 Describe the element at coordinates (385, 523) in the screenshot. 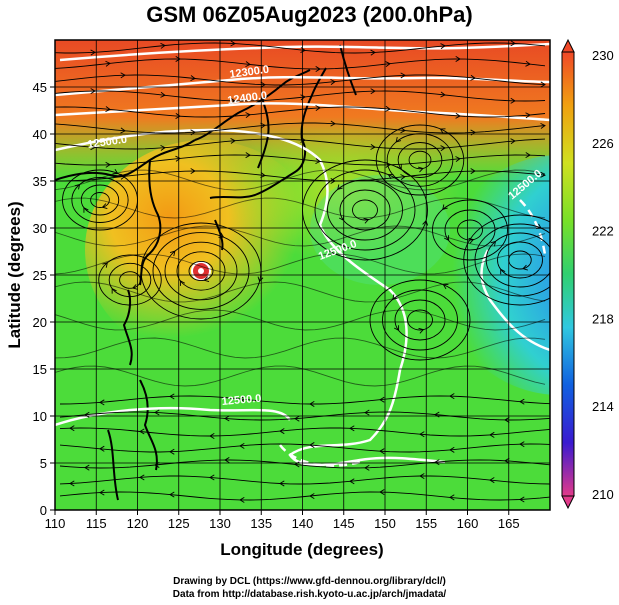

I see `x-tick-label: 150` at that location.